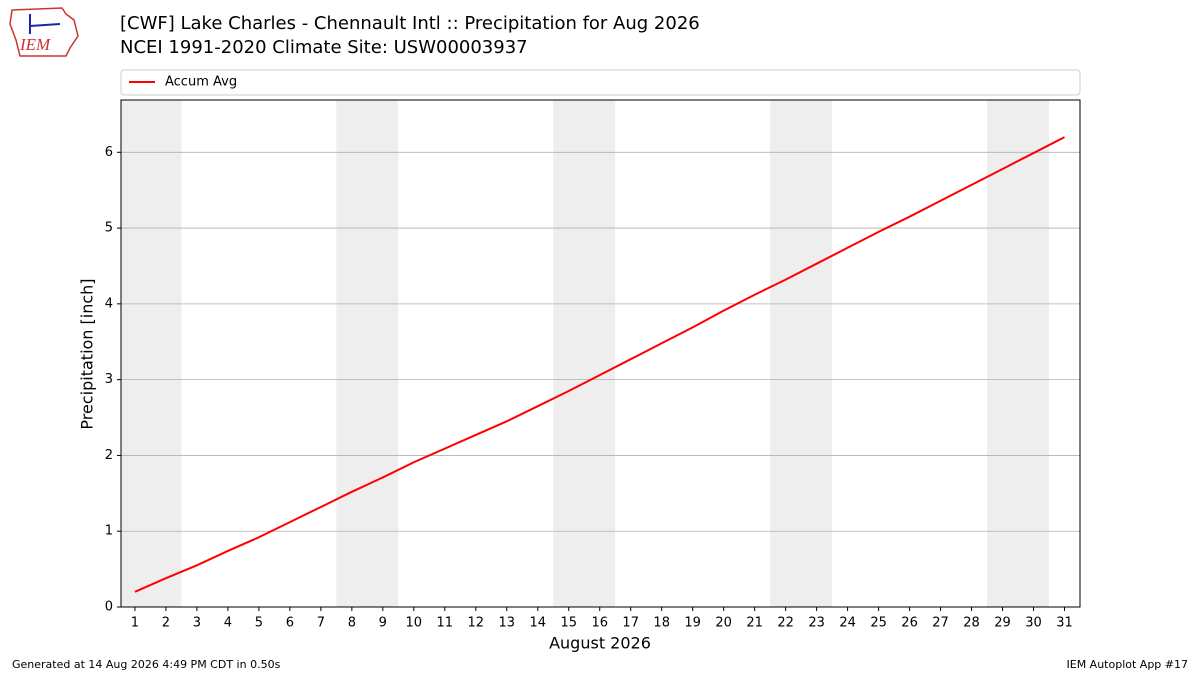 This screenshot has width=1200, height=675. I want to click on chart-subtitle: NCEI 1991-2020 Climate Site: USW00003937, so click(324, 47).